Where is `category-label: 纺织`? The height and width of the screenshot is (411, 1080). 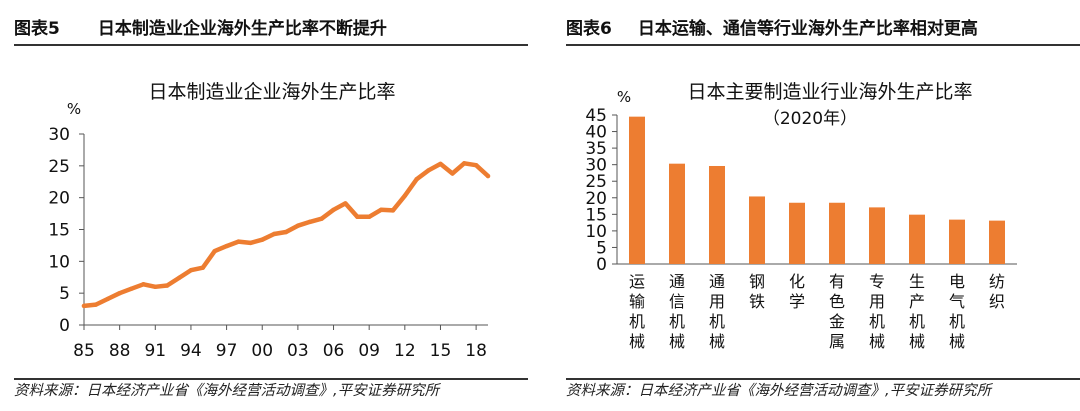 category-label: 纺织 is located at coordinates (997, 291).